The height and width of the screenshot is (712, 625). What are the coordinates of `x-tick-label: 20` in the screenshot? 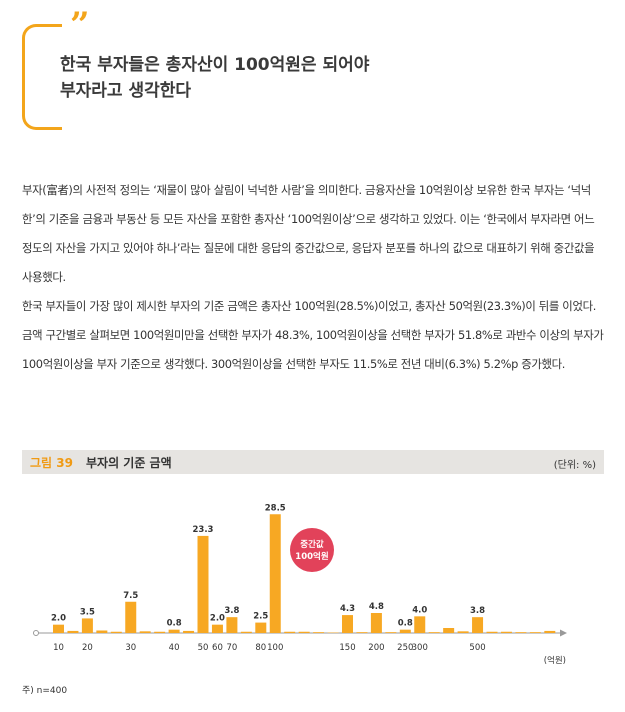 It's located at (87, 648).